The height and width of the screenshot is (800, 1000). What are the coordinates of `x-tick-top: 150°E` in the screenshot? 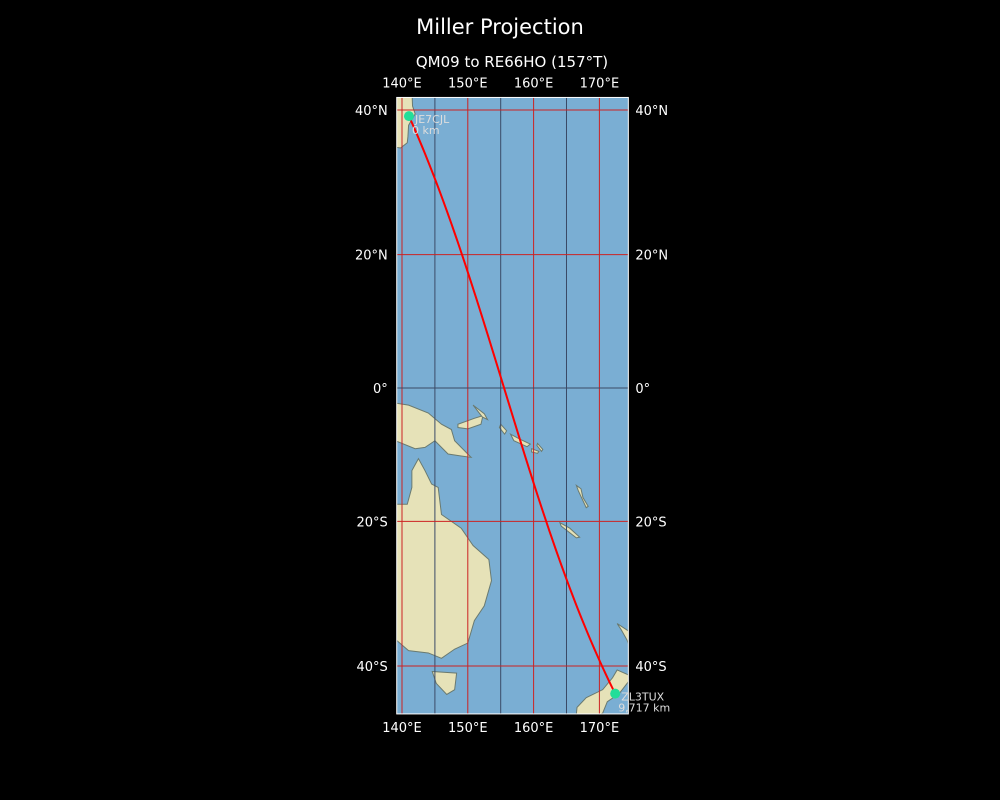 It's located at (468, 83).